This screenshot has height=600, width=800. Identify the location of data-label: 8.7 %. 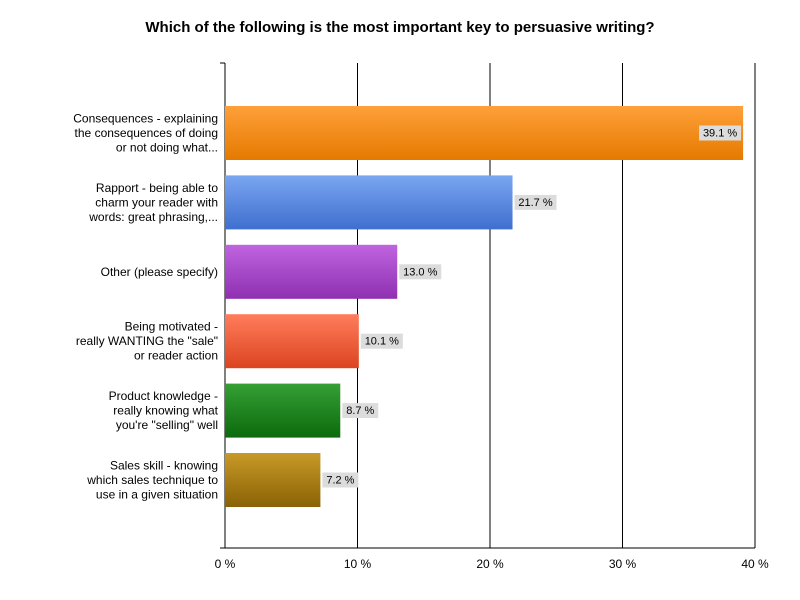
(360, 411).